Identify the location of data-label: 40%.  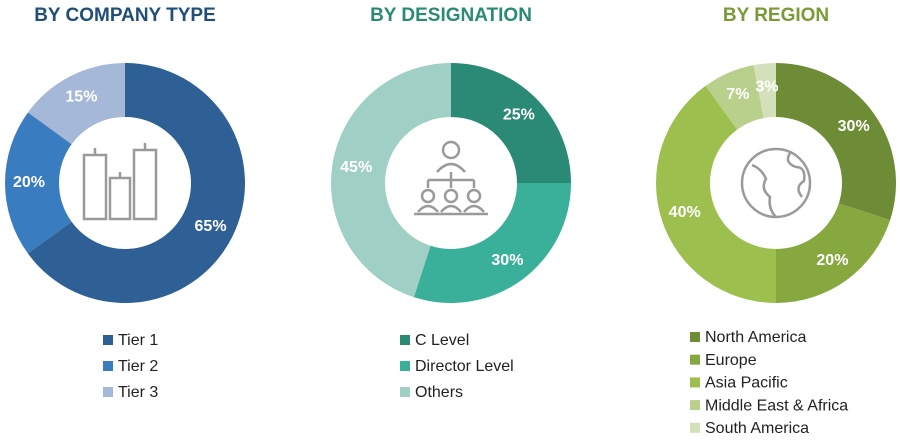
(685, 212).